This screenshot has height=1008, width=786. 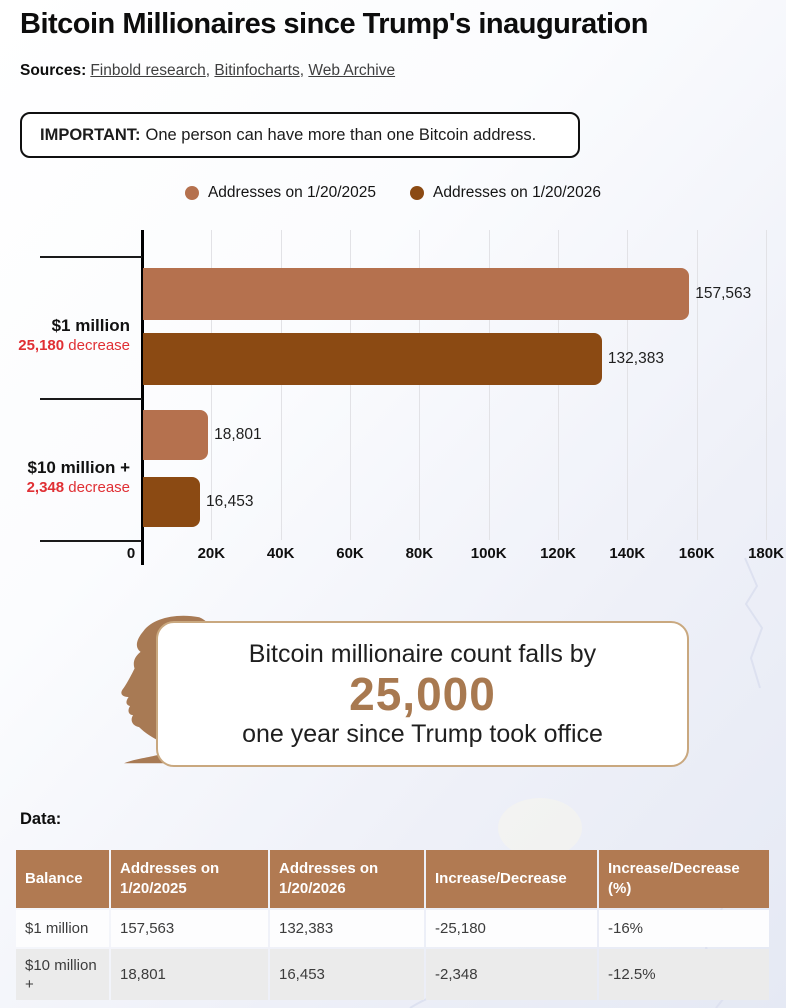 I want to click on bar-1202025-cat1, so click(x=416, y=294).